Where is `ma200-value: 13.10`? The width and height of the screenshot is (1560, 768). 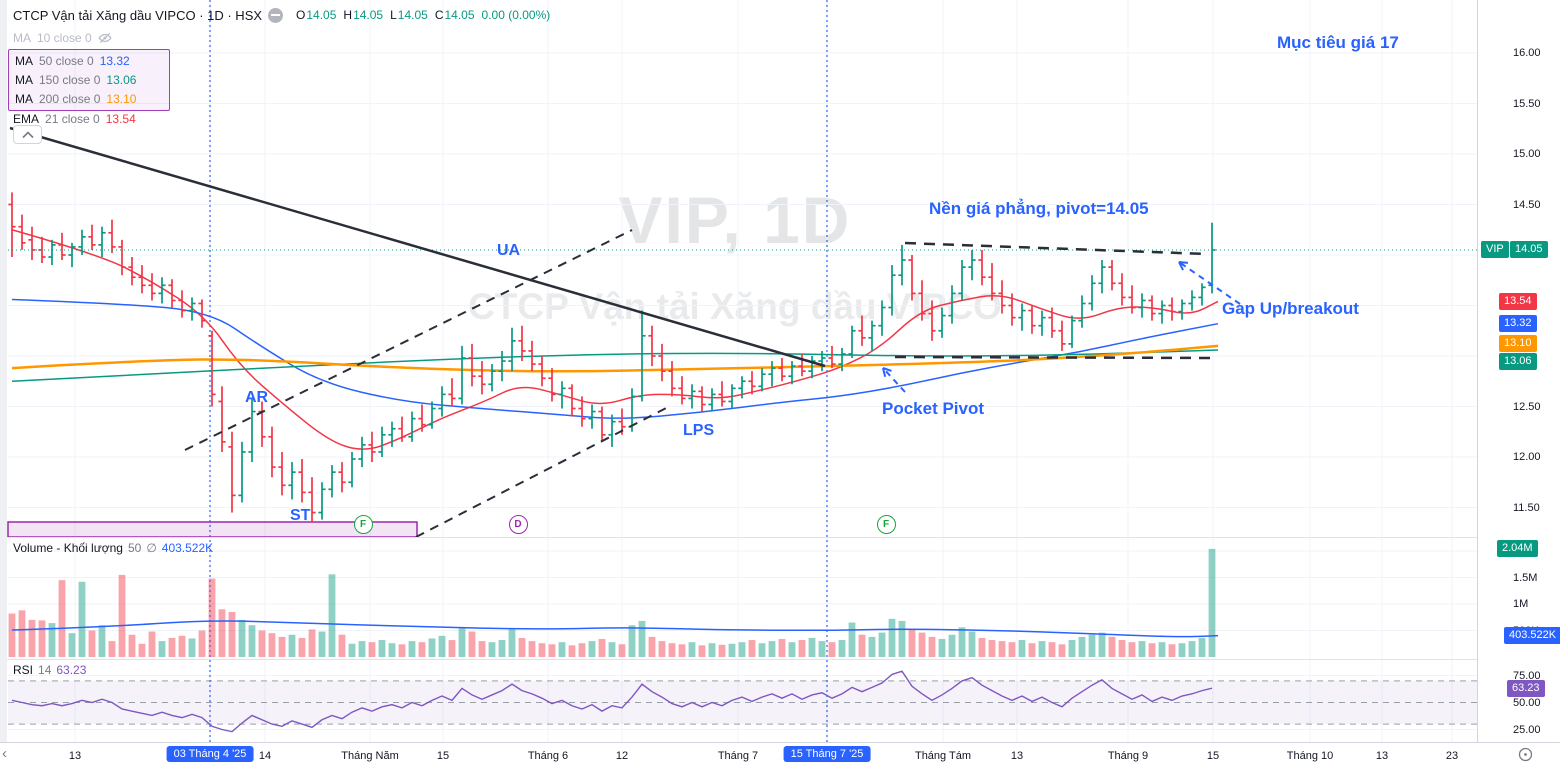 ma200-value: 13.10 is located at coordinates (121, 99).